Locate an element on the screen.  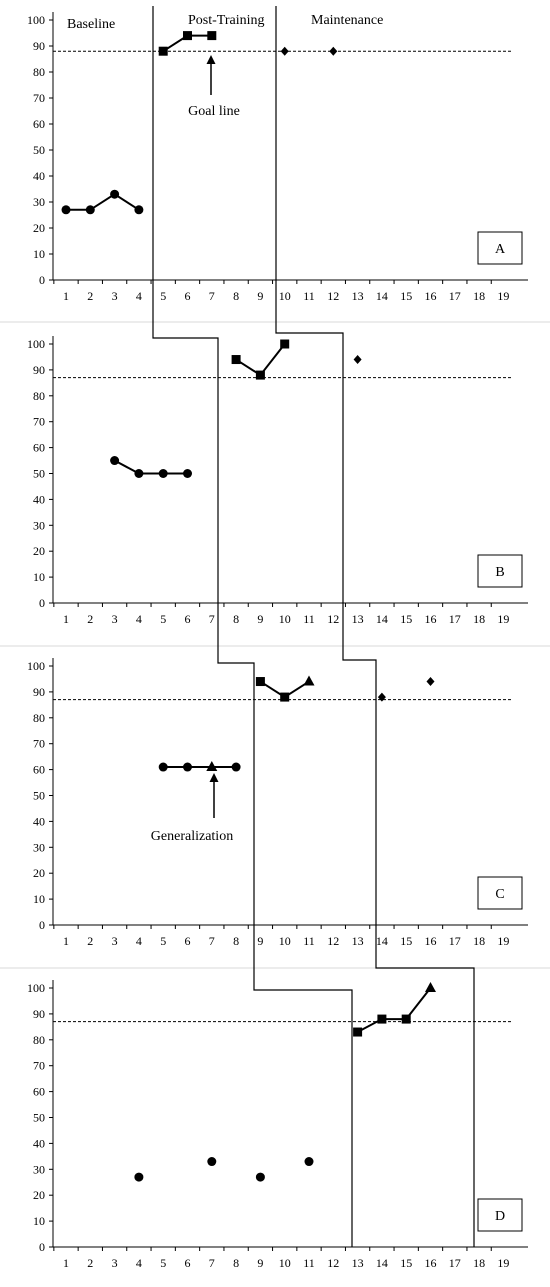
phase-label: Maintenance is located at coordinates (347, 20).